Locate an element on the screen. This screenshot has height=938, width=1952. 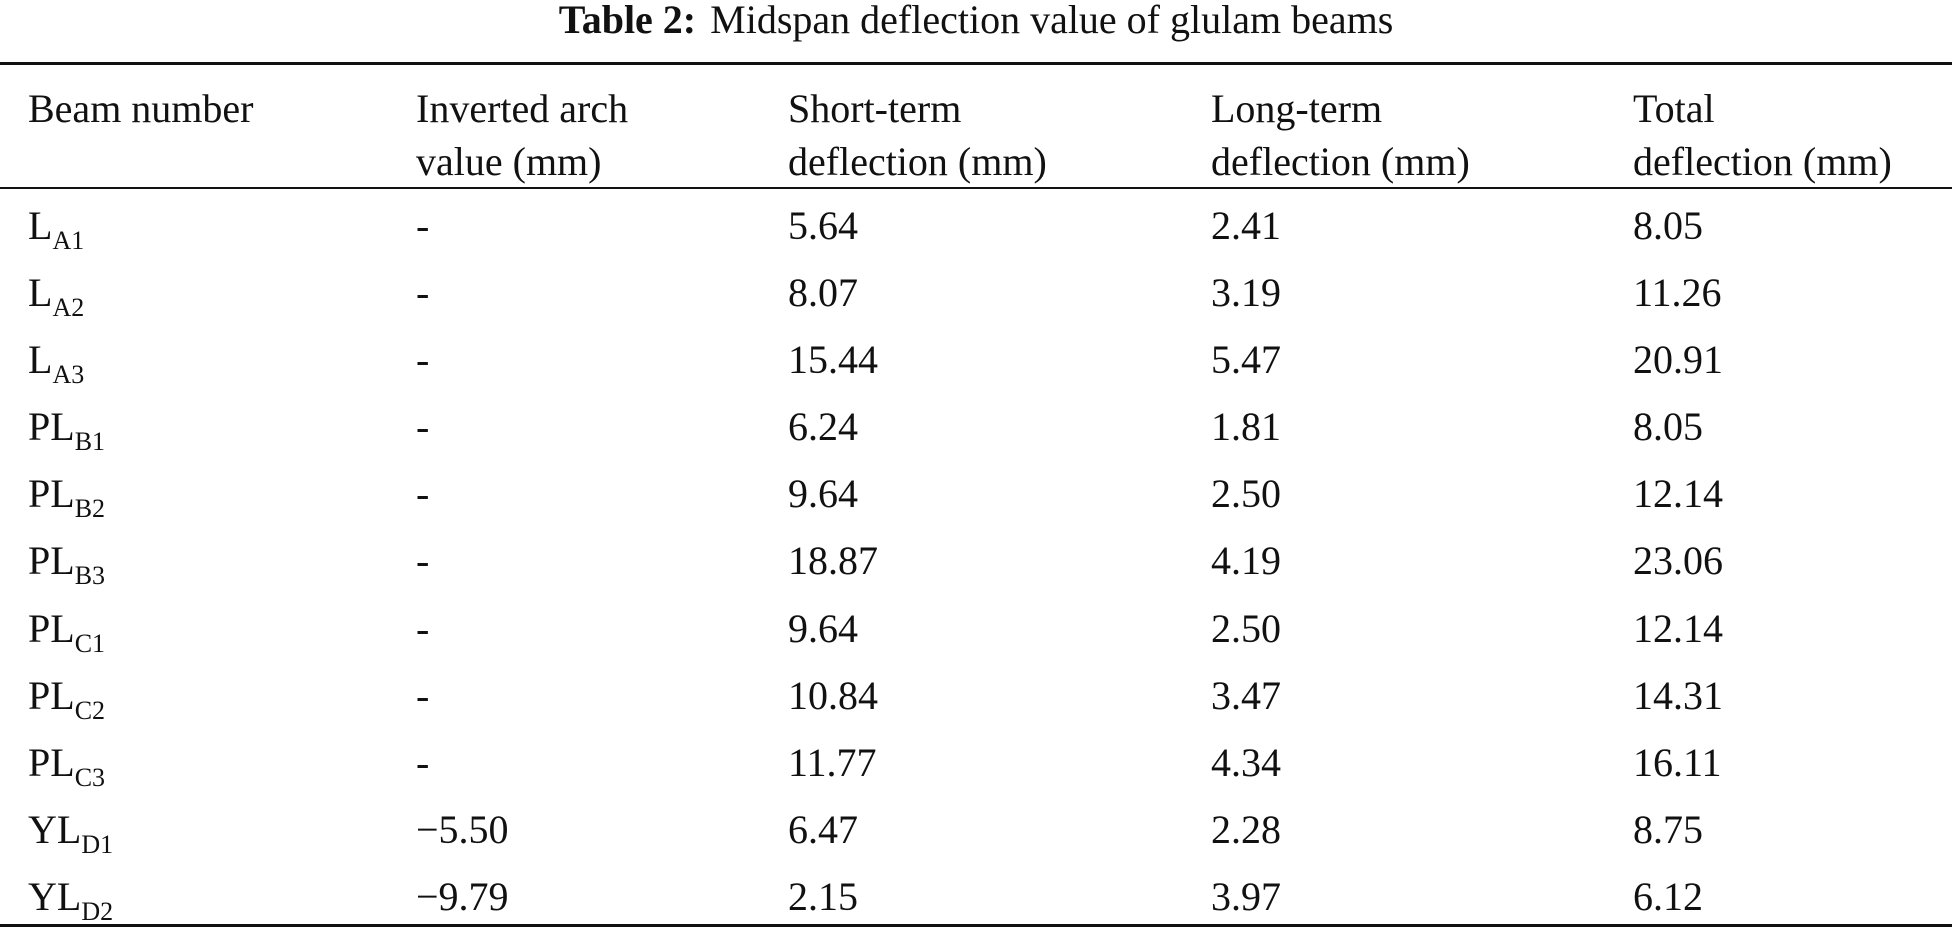
short-term-cell: 15.44 is located at coordinates (833, 360).